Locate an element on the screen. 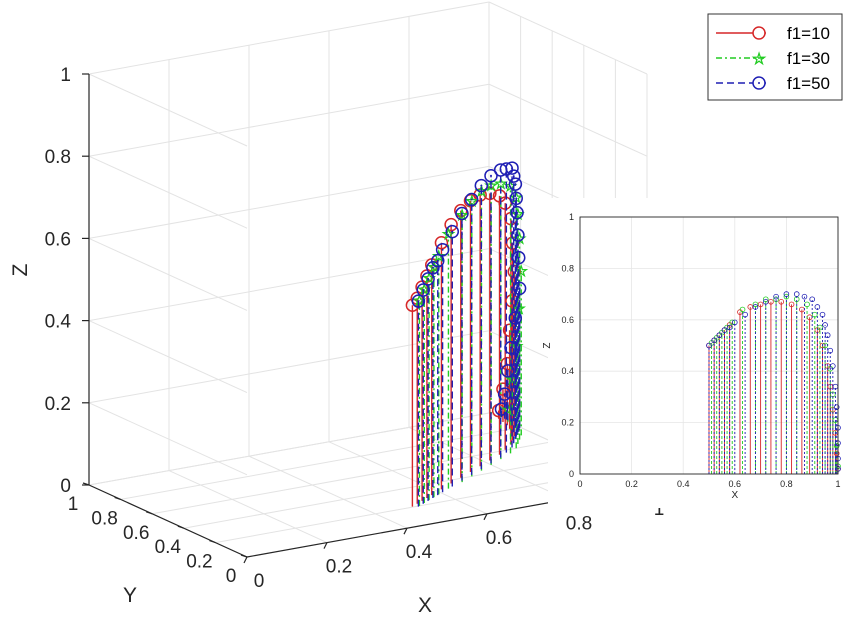  x-tick-label: 1 is located at coordinates (659, 509).